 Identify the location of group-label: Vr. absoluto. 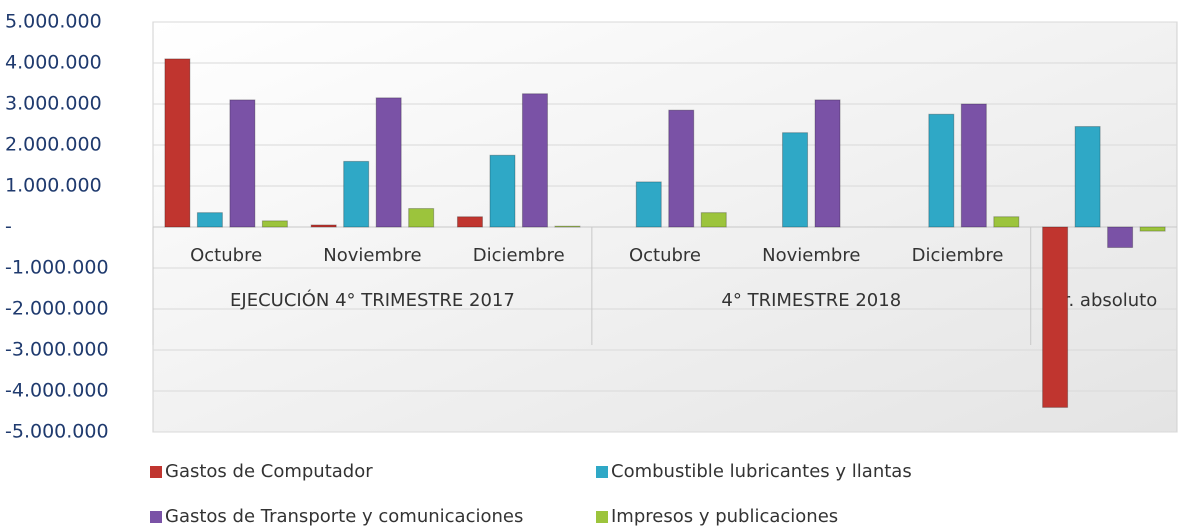
(1103, 300).